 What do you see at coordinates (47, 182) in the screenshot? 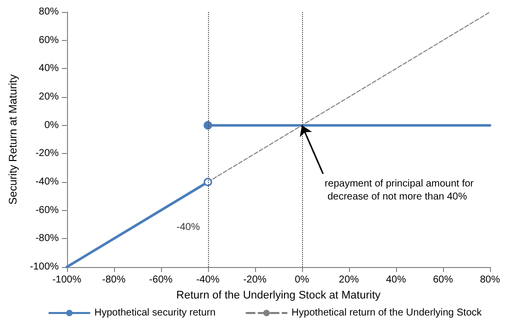
I see `y-tick-label: -40%` at bounding box center [47, 182].